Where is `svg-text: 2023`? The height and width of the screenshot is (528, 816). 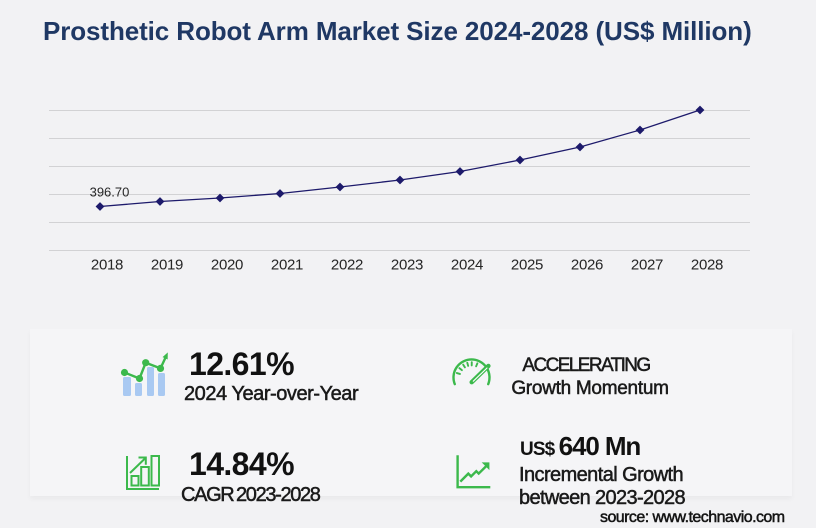
svg-text: 2023 is located at coordinates (407, 265).